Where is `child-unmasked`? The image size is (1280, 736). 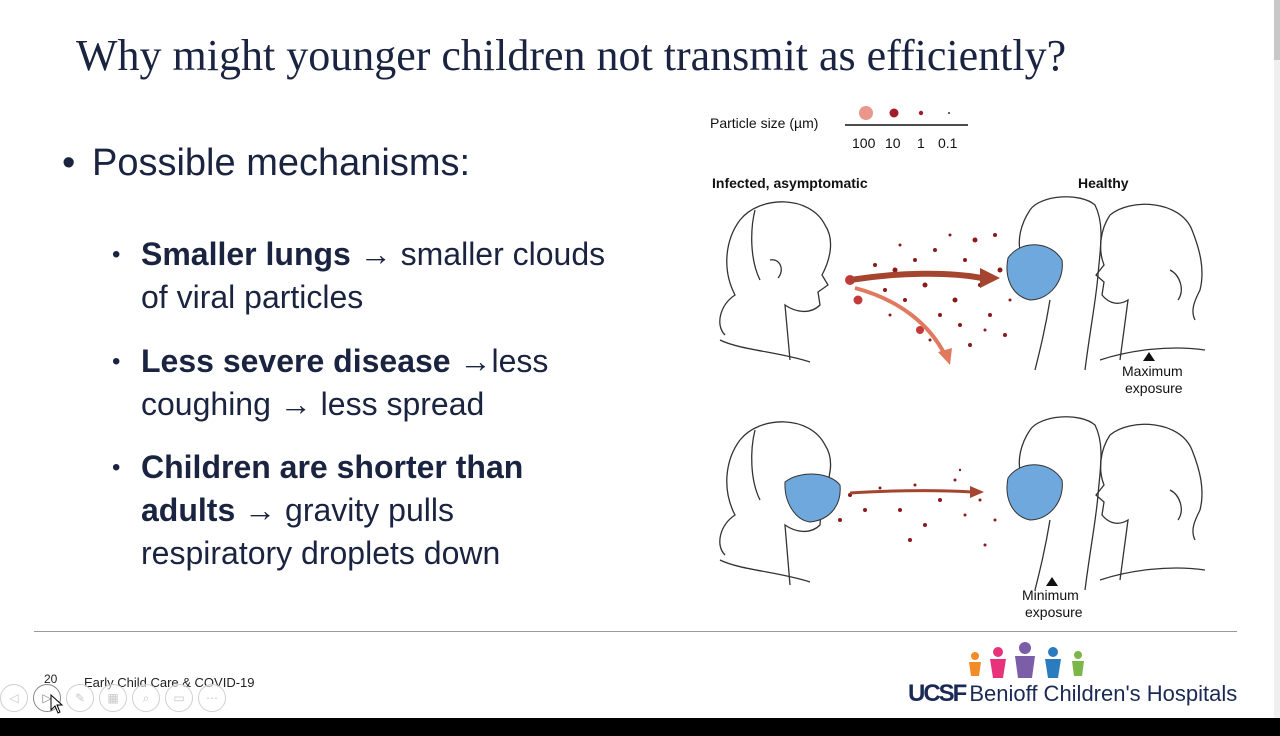 child-unmasked is located at coordinates (775, 282).